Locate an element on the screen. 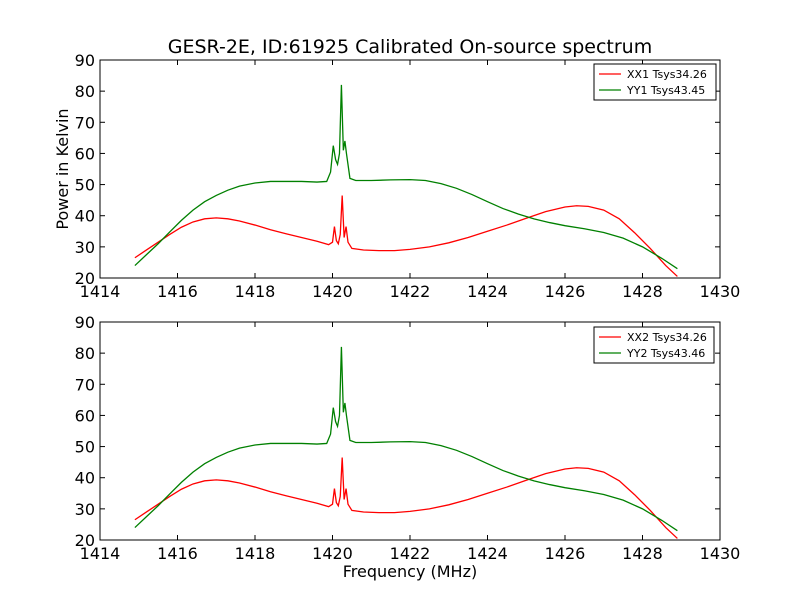 Image resolution: width=800 pixels, height=600 pixels. legend: XX2 Tsys34.26 YY2 Tsys43.46 is located at coordinates (654, 345).